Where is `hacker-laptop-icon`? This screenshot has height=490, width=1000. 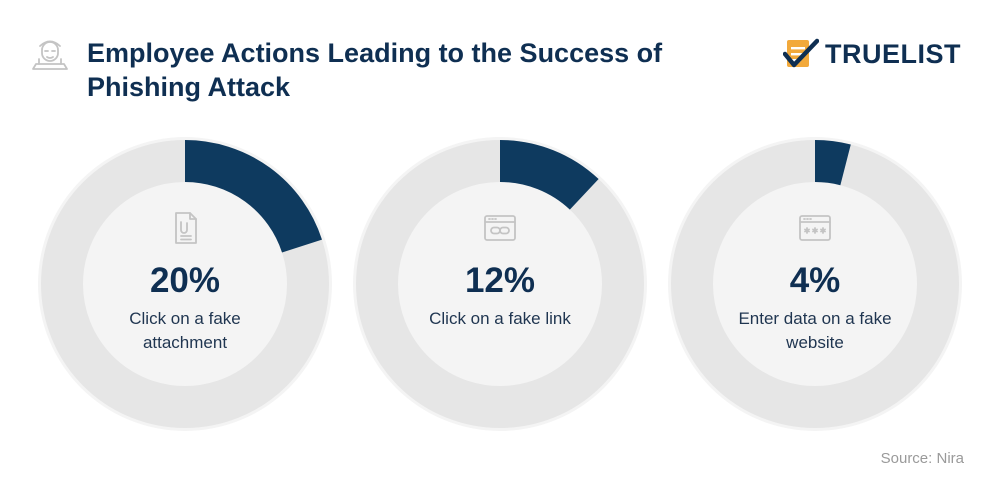 hacker-laptop-icon is located at coordinates (50, 55).